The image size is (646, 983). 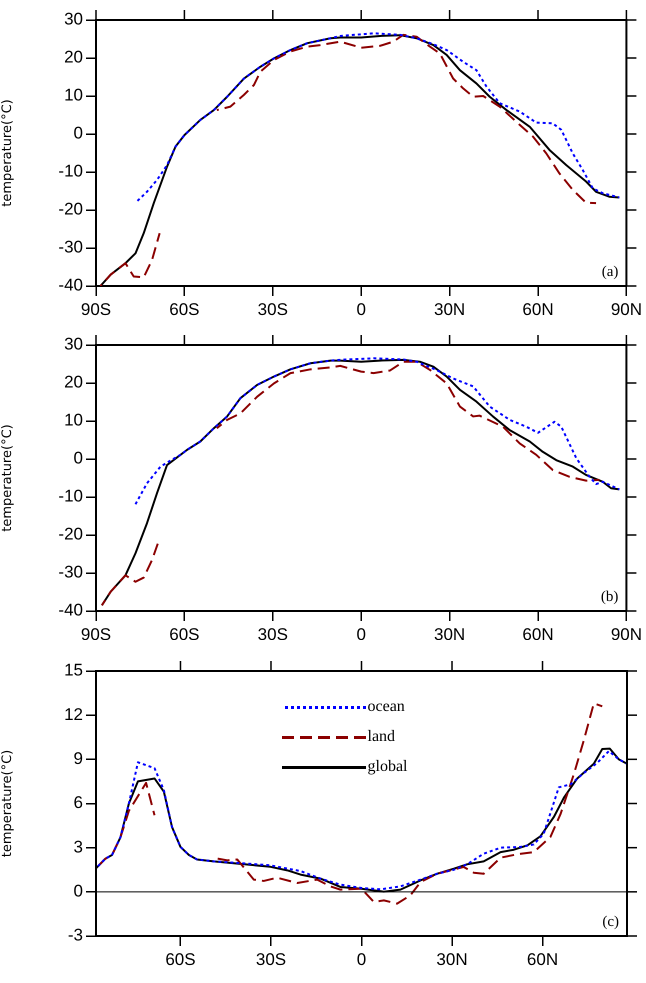 What do you see at coordinates (78, 846) in the screenshot?
I see `y-tick-label: 3` at bounding box center [78, 846].